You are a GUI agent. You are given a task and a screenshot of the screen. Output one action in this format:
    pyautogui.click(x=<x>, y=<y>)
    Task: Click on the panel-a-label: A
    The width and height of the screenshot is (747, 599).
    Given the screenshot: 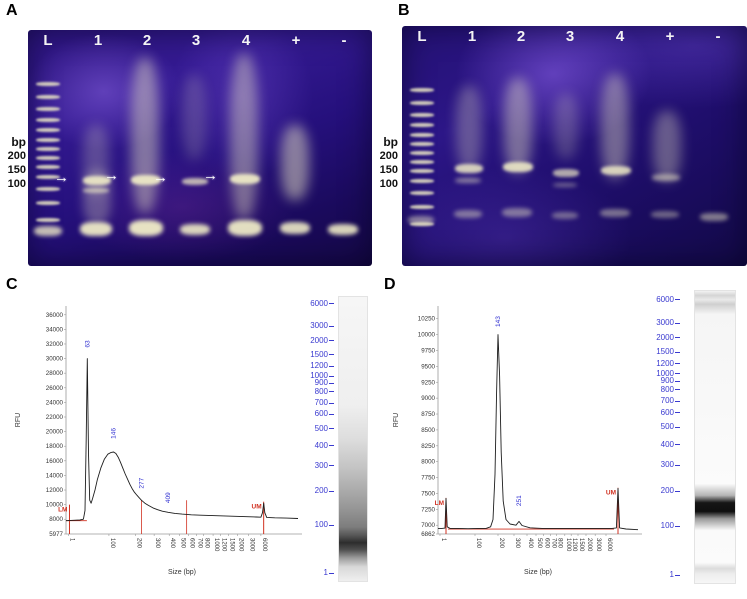 What is the action you would take?
    pyautogui.click(x=12, y=10)
    